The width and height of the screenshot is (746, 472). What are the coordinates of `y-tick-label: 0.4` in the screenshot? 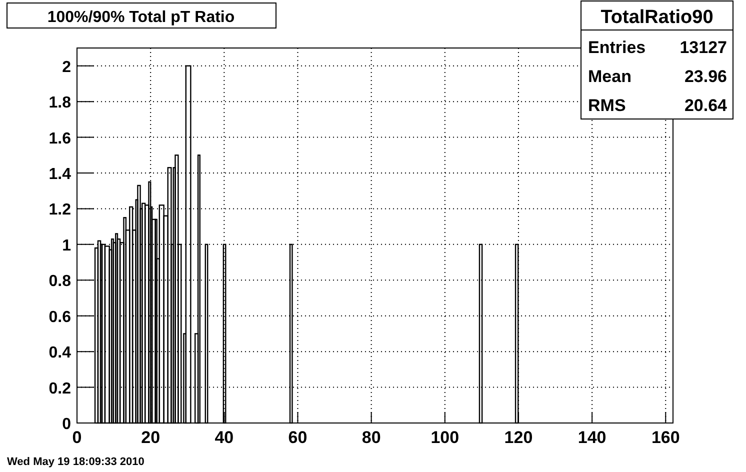 It's located at (60, 353).